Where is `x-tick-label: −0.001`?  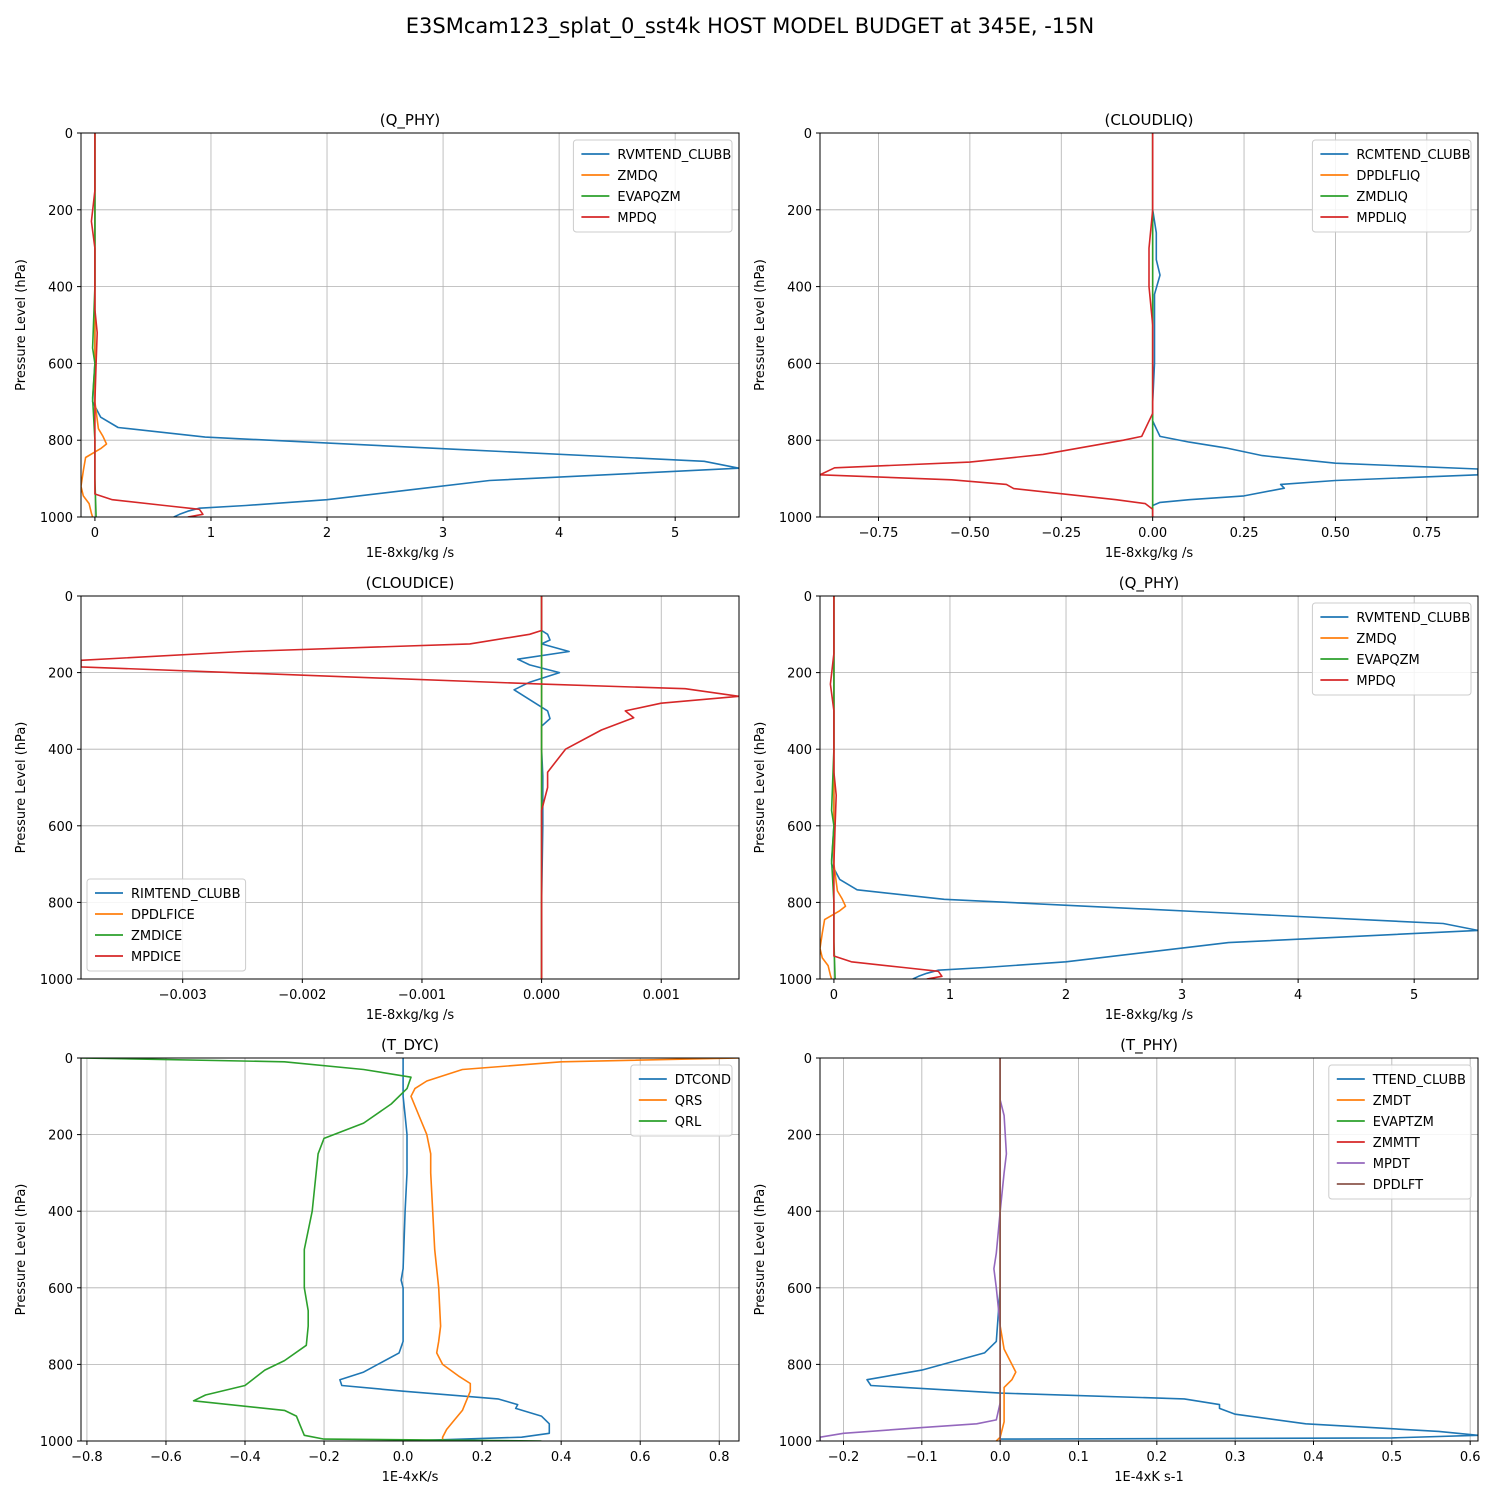
x-tick-label: −0.001 is located at coordinates (422, 995).